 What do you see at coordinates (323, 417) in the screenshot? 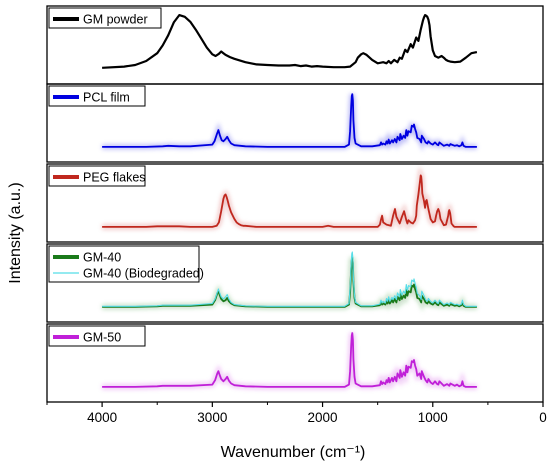
I see `x-tick-label: 2000` at bounding box center [323, 417].